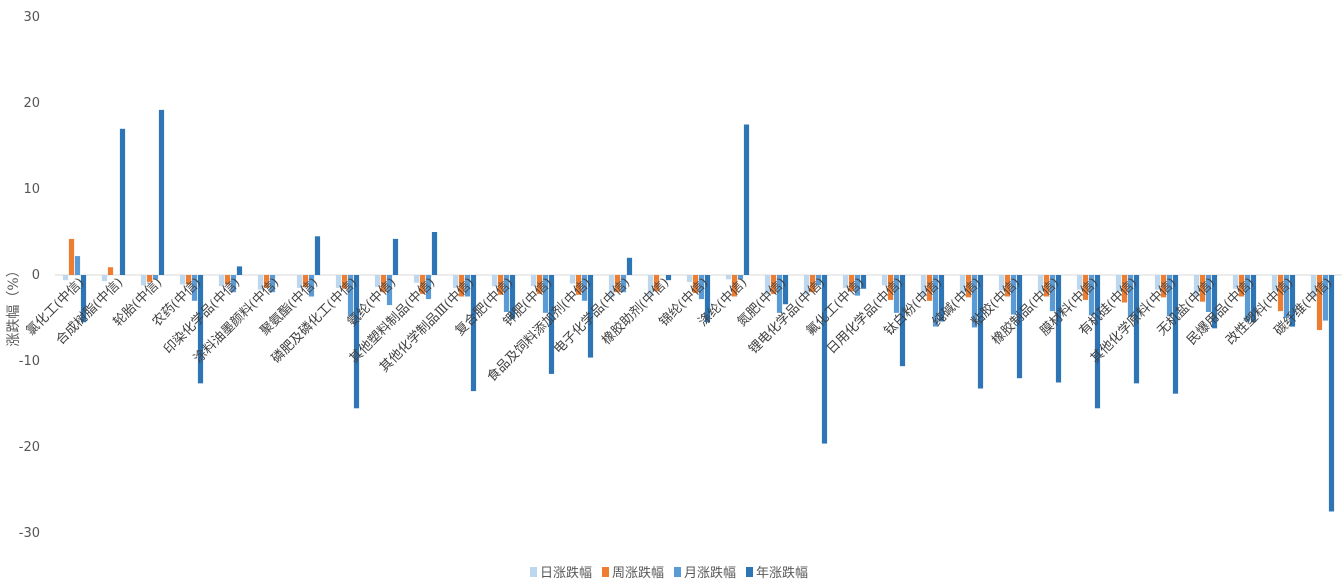 The height and width of the screenshot is (585, 1344). I want to click on bar-日涨跌幅-印染化学品(中信), so click(221, 281).